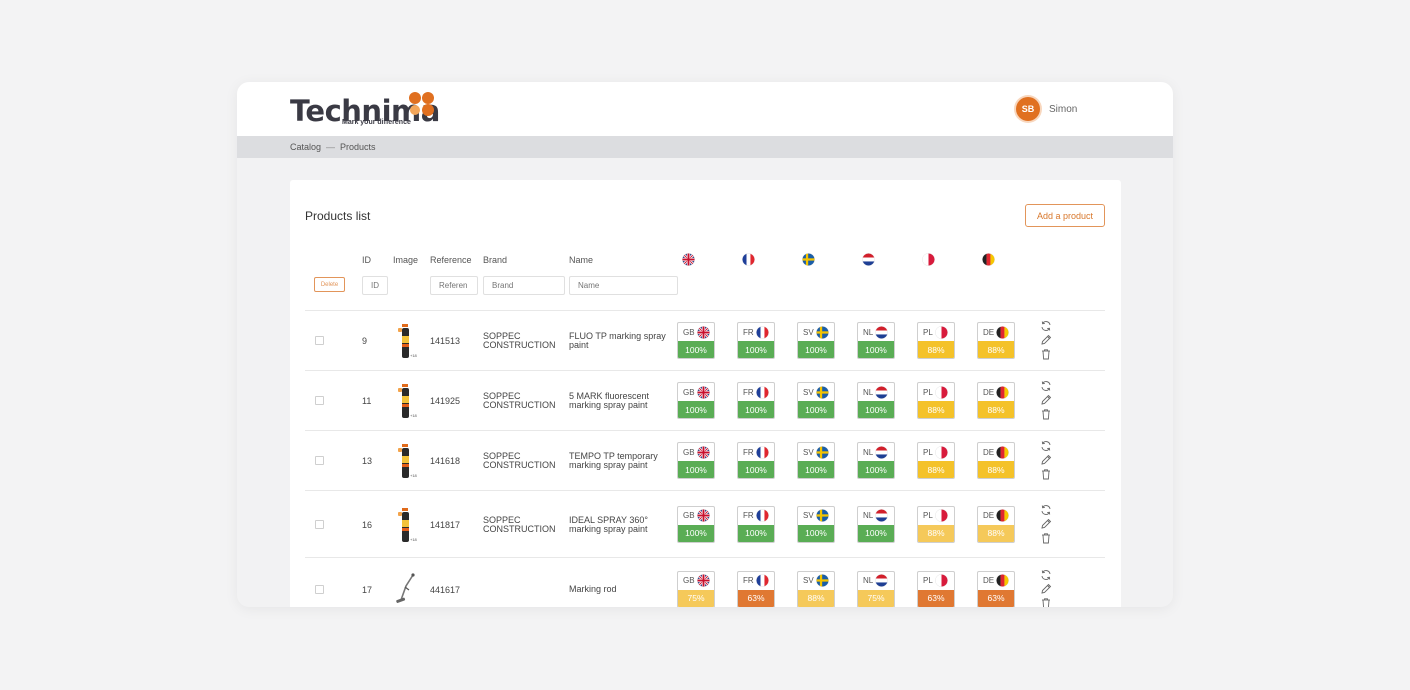 This screenshot has width=1410, height=690. What do you see at coordinates (936, 598) in the screenshot?
I see `completion-badge: 63%` at bounding box center [936, 598].